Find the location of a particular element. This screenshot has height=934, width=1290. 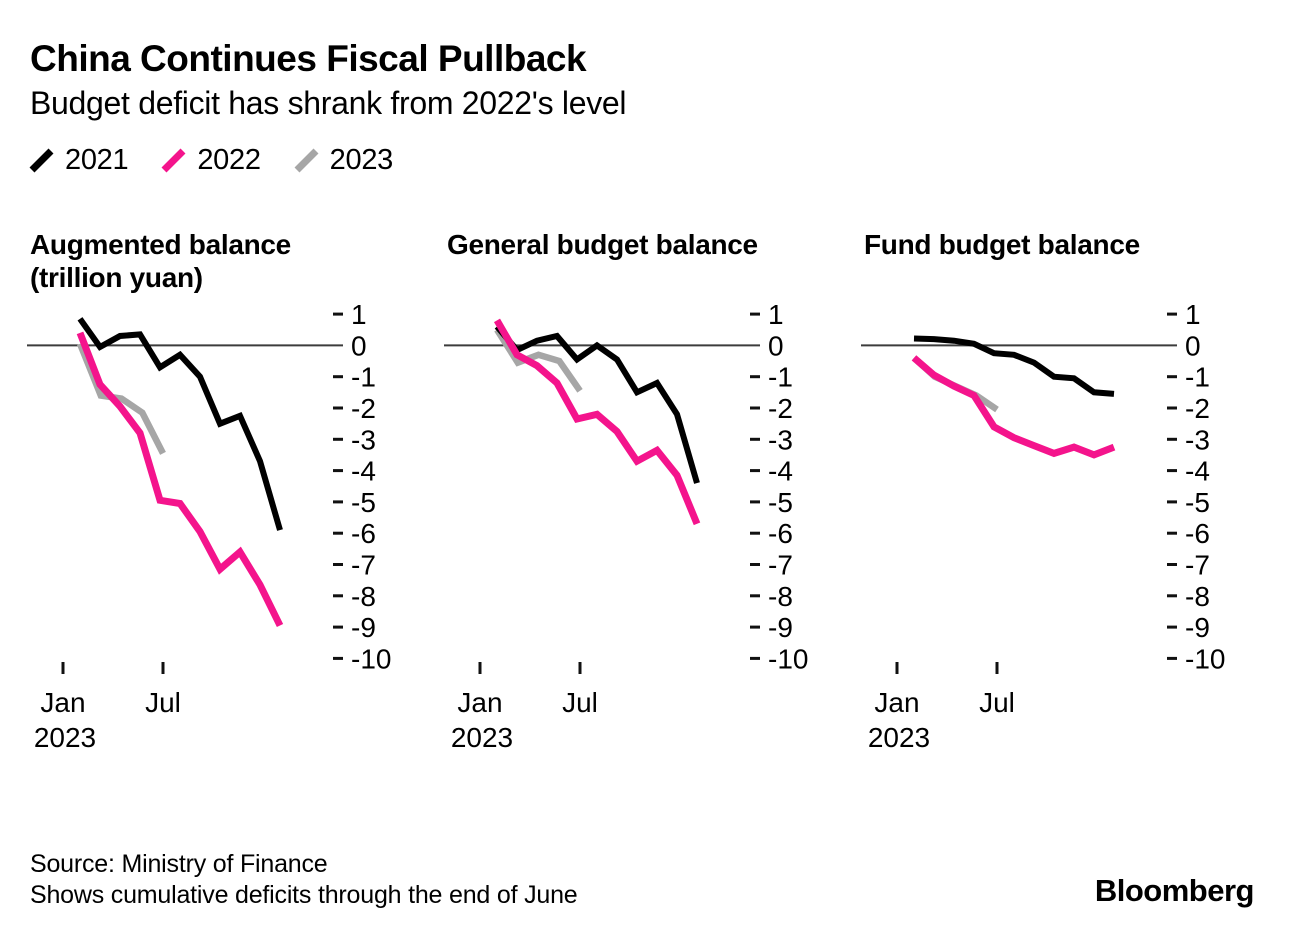

legend-item-2021: 2021 is located at coordinates (78, 160).